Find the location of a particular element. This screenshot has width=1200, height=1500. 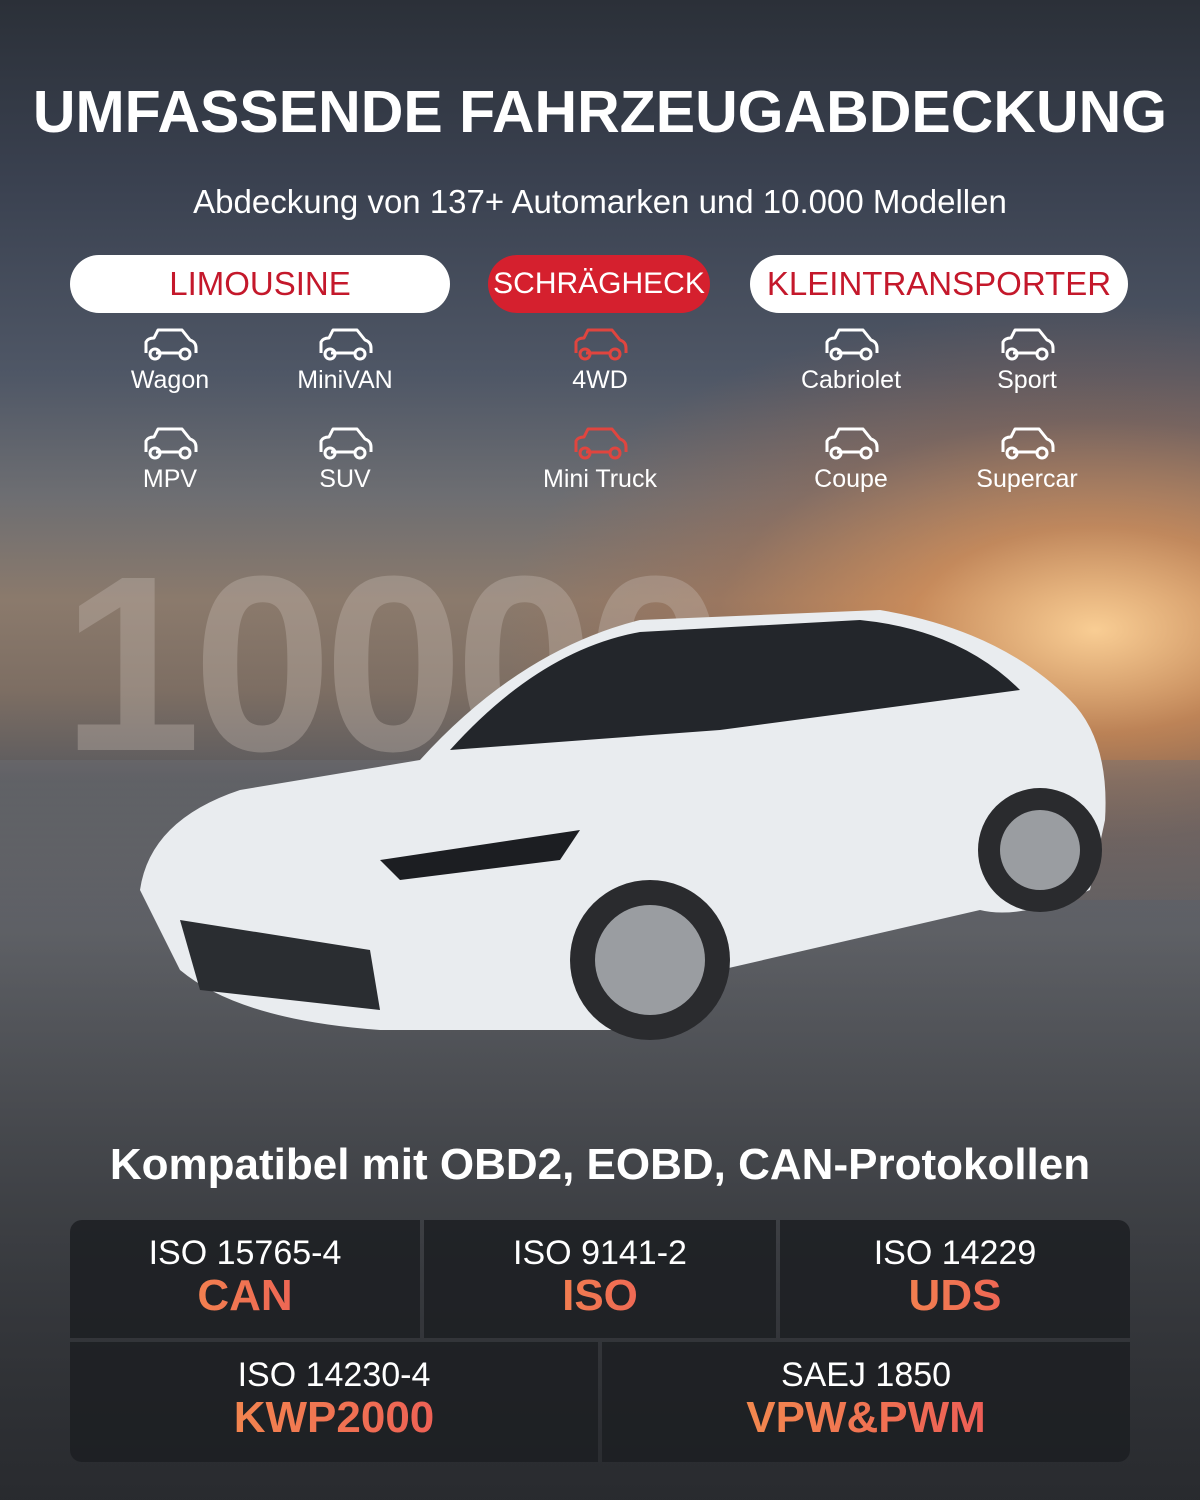

protocol-name: CAN is located at coordinates (245, 1295).